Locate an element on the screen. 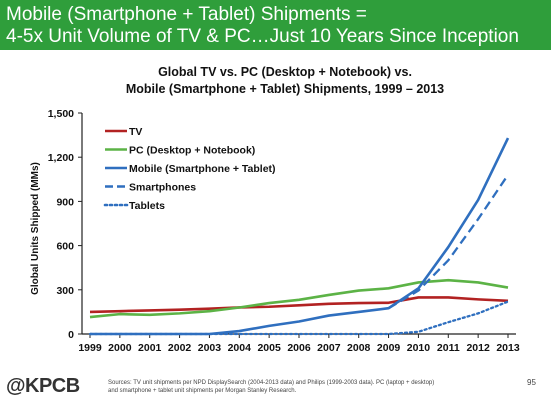  y-tick-label: 1,200 is located at coordinates (61, 158).